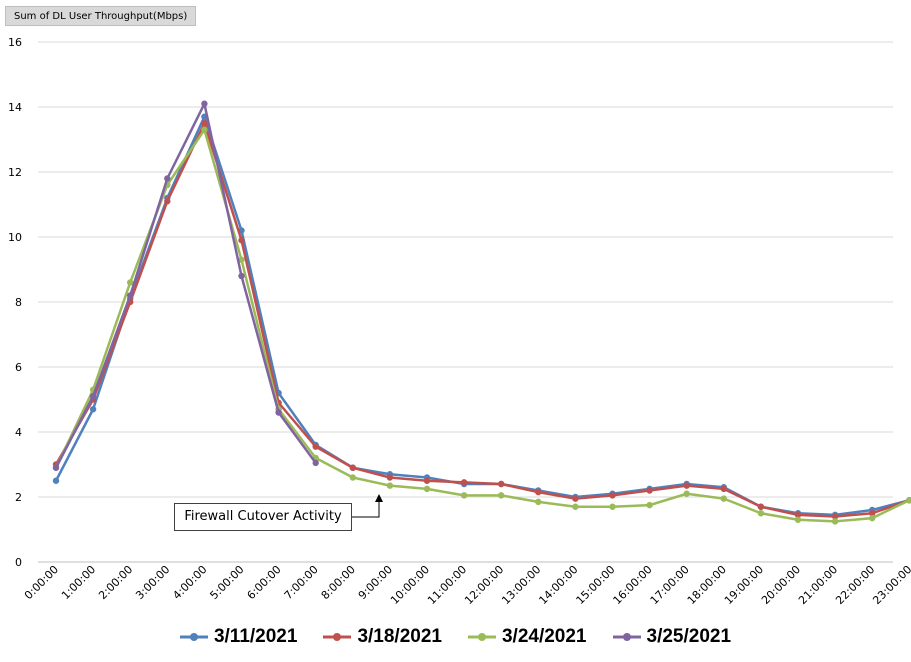 The height and width of the screenshot is (662, 911). Describe the element at coordinates (101, 16) in the screenshot. I see `pivot-field-button: Sum of DL User Throughput(Mbps)` at that location.